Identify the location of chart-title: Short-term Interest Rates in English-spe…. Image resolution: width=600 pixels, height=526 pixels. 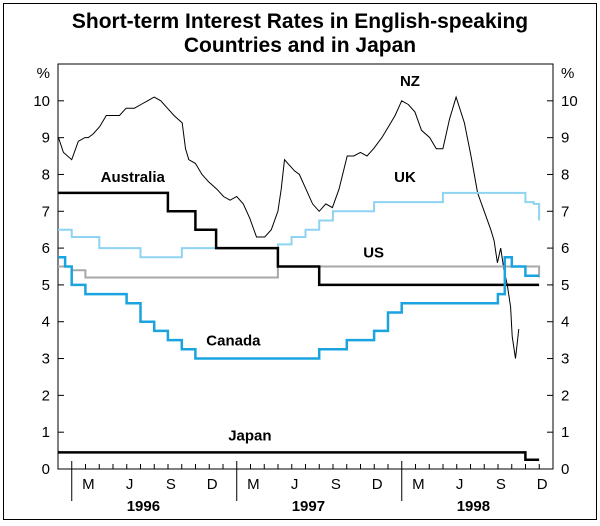
(300, 34).